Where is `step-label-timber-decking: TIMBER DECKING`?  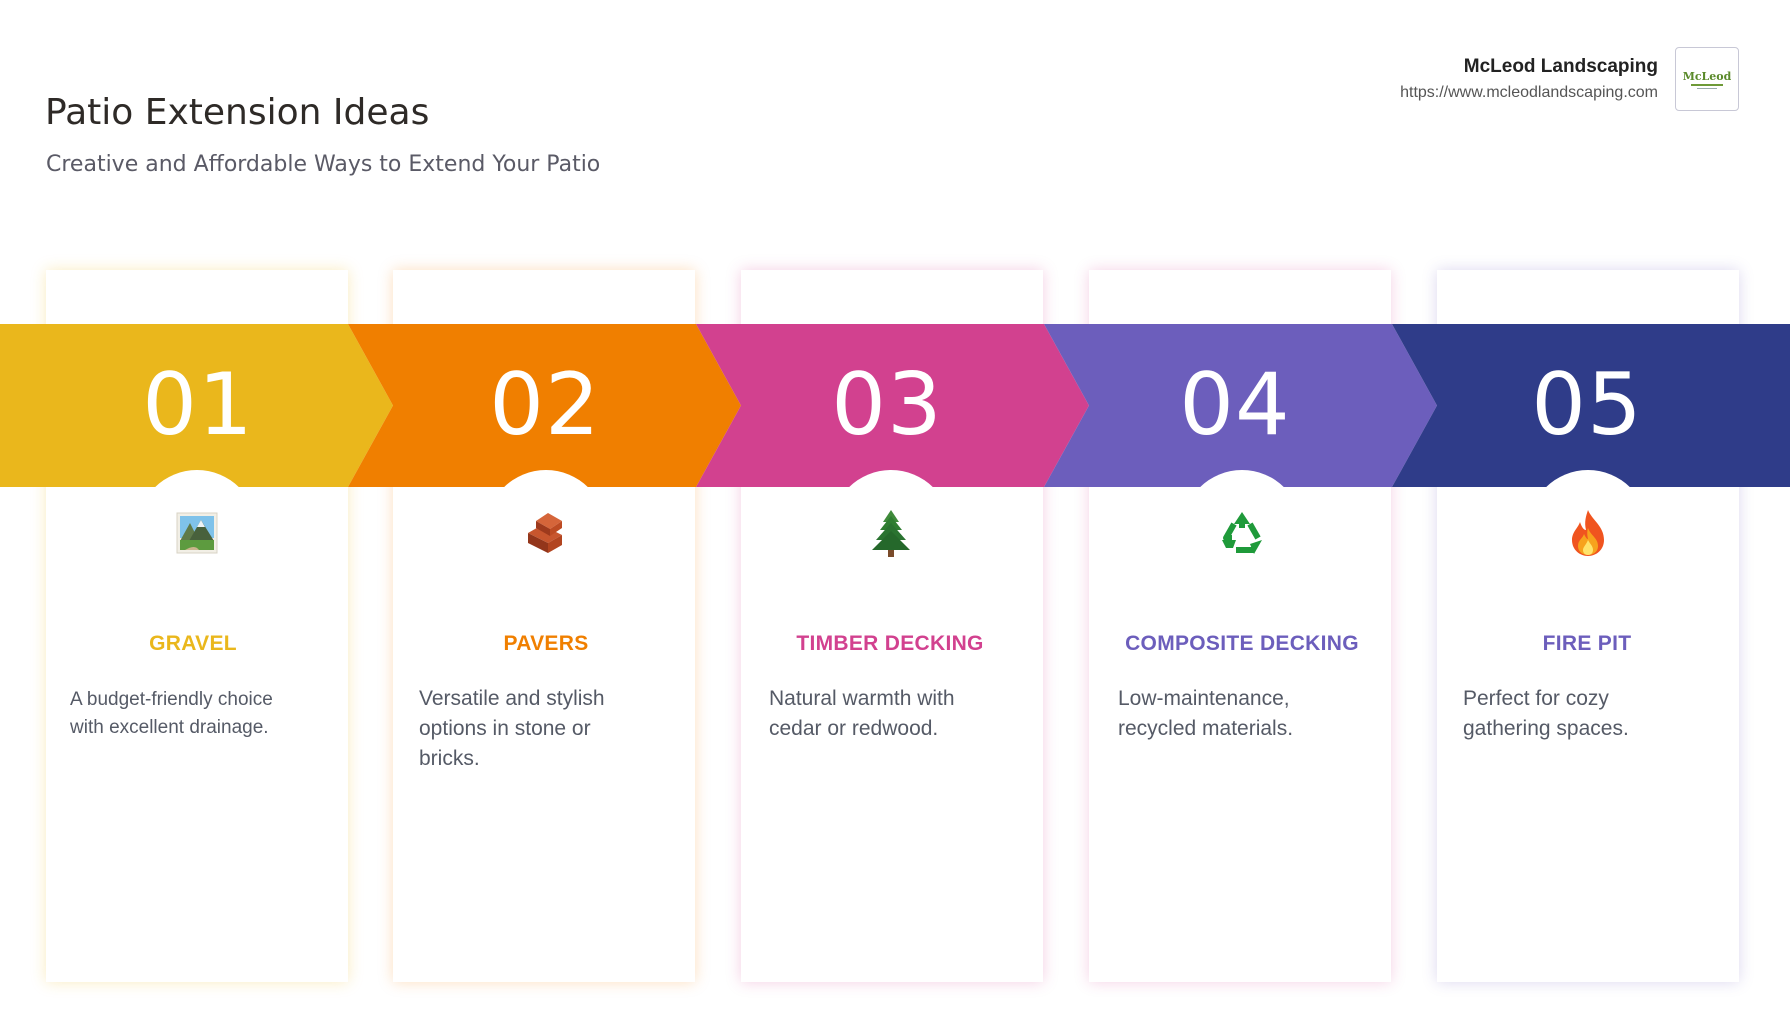 step-label-timber-decking: TIMBER DECKING is located at coordinates (890, 643).